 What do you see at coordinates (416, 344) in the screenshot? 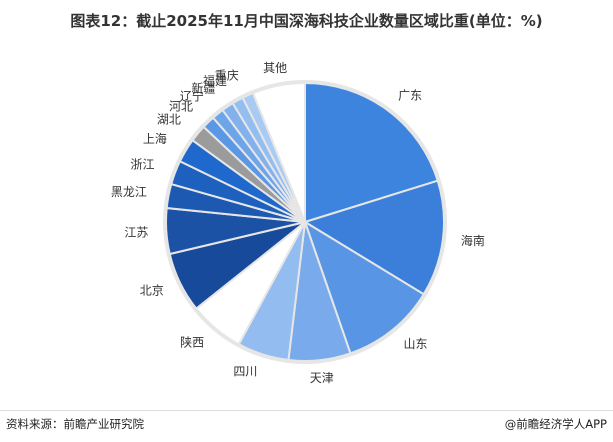
I see `slice-label: 山东` at bounding box center [416, 344].